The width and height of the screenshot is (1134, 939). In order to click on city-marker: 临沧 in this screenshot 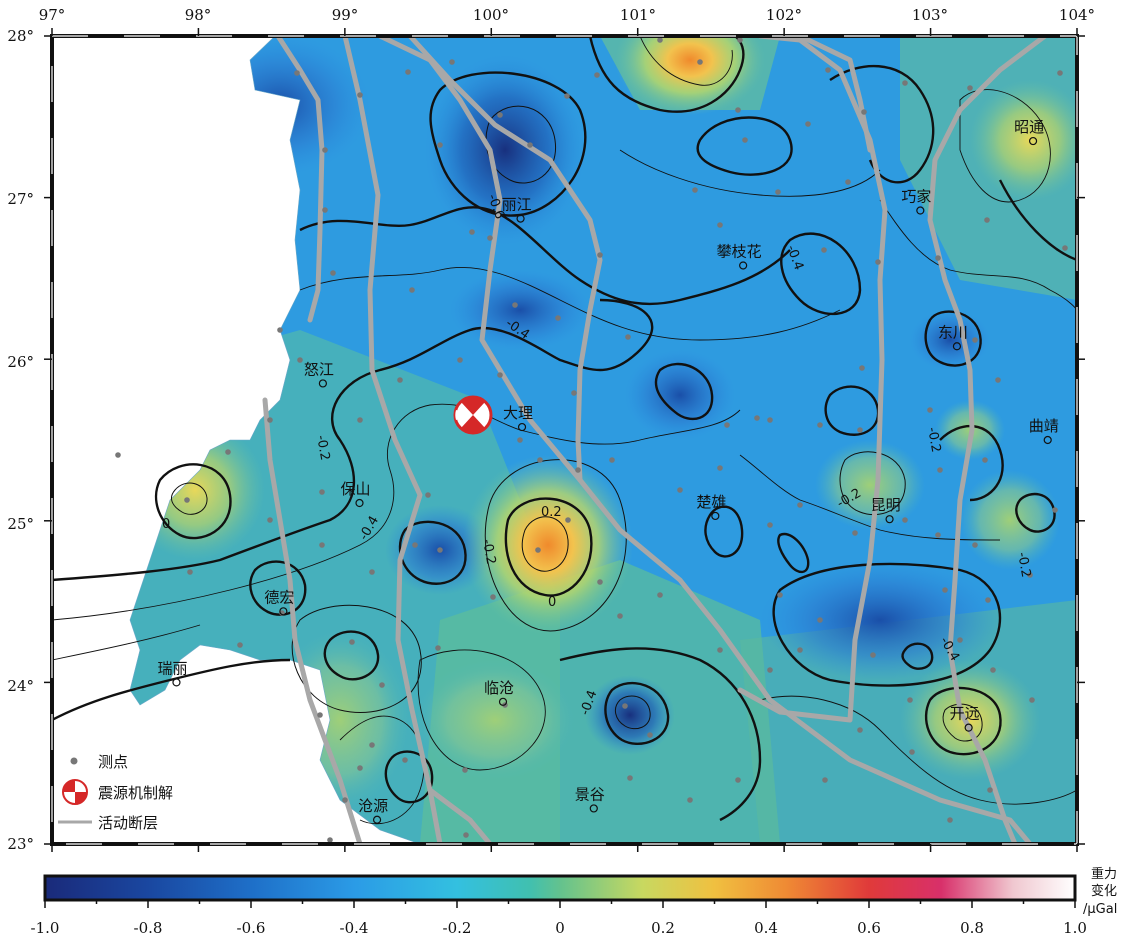, I will do `click(499, 692)`.